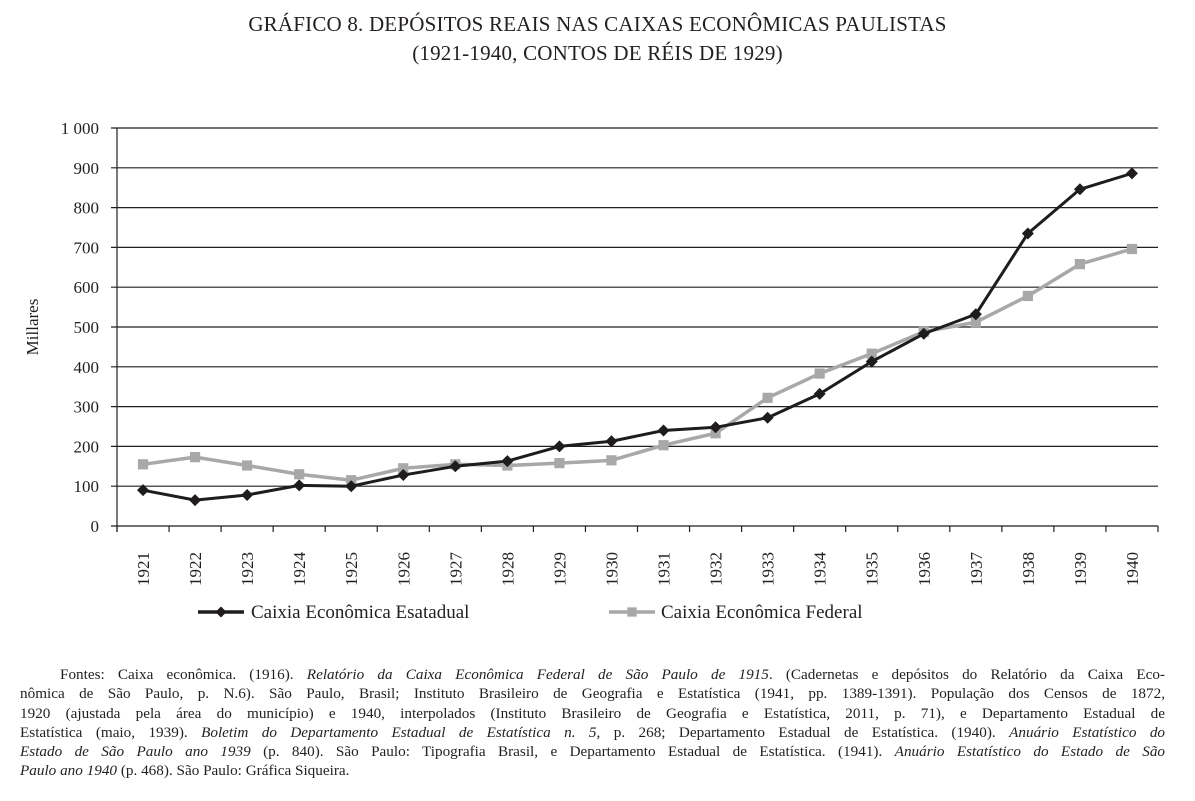  I want to click on x-tick-label: 1924, so click(299, 569).